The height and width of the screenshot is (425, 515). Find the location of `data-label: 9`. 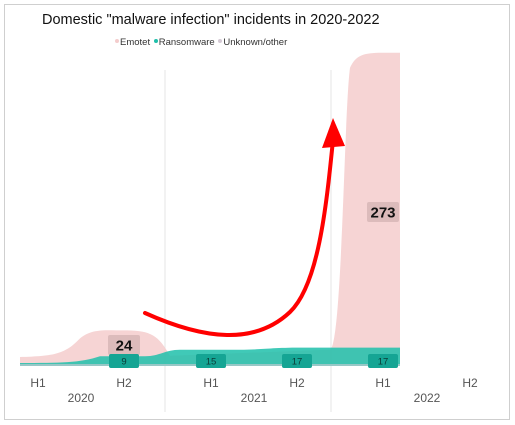

data-label: 9 is located at coordinates (123, 361).